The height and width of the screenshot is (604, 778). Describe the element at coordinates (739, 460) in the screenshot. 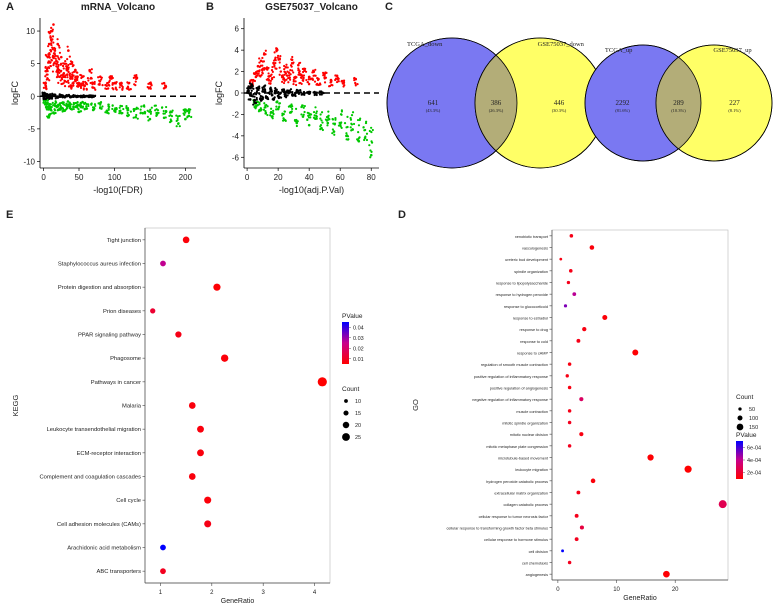

I see `color-scale-bar` at that location.